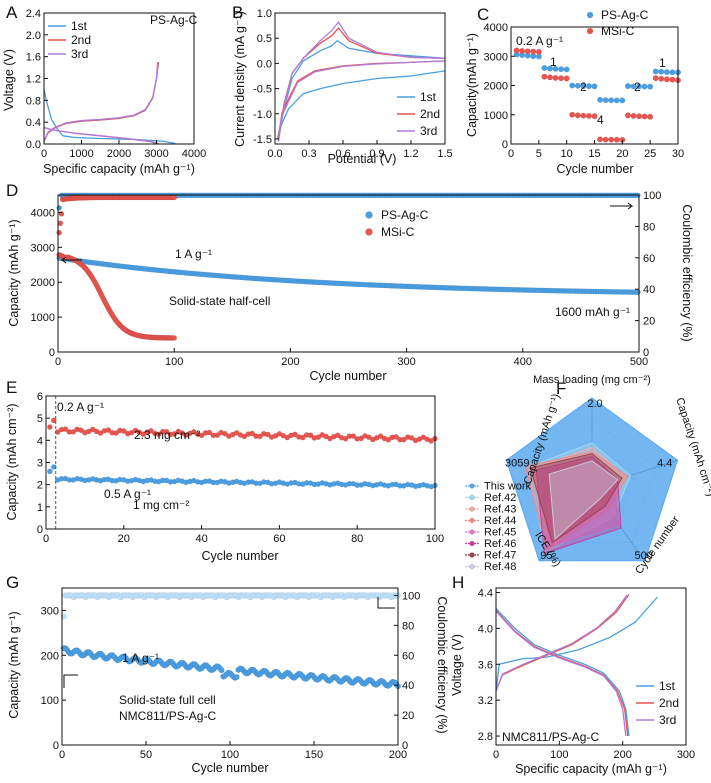 This screenshot has width=711, height=783. Describe the element at coordinates (622, 154) in the screenshot. I see `c-xtick-label: 20` at that location.